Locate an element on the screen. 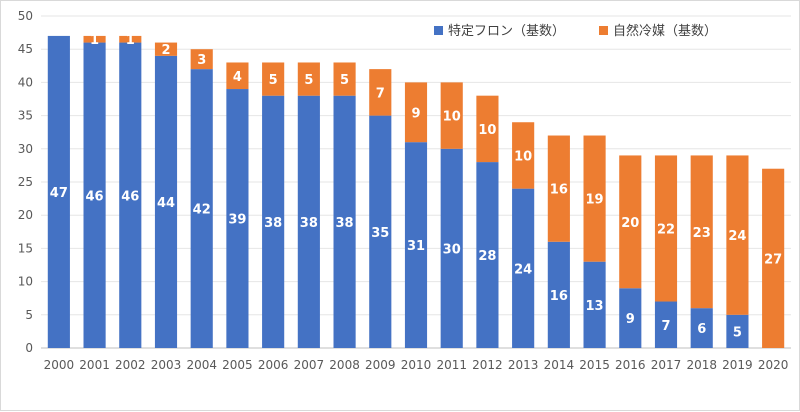 The height and width of the screenshot is (412, 800). data-label: 13 is located at coordinates (595, 306).